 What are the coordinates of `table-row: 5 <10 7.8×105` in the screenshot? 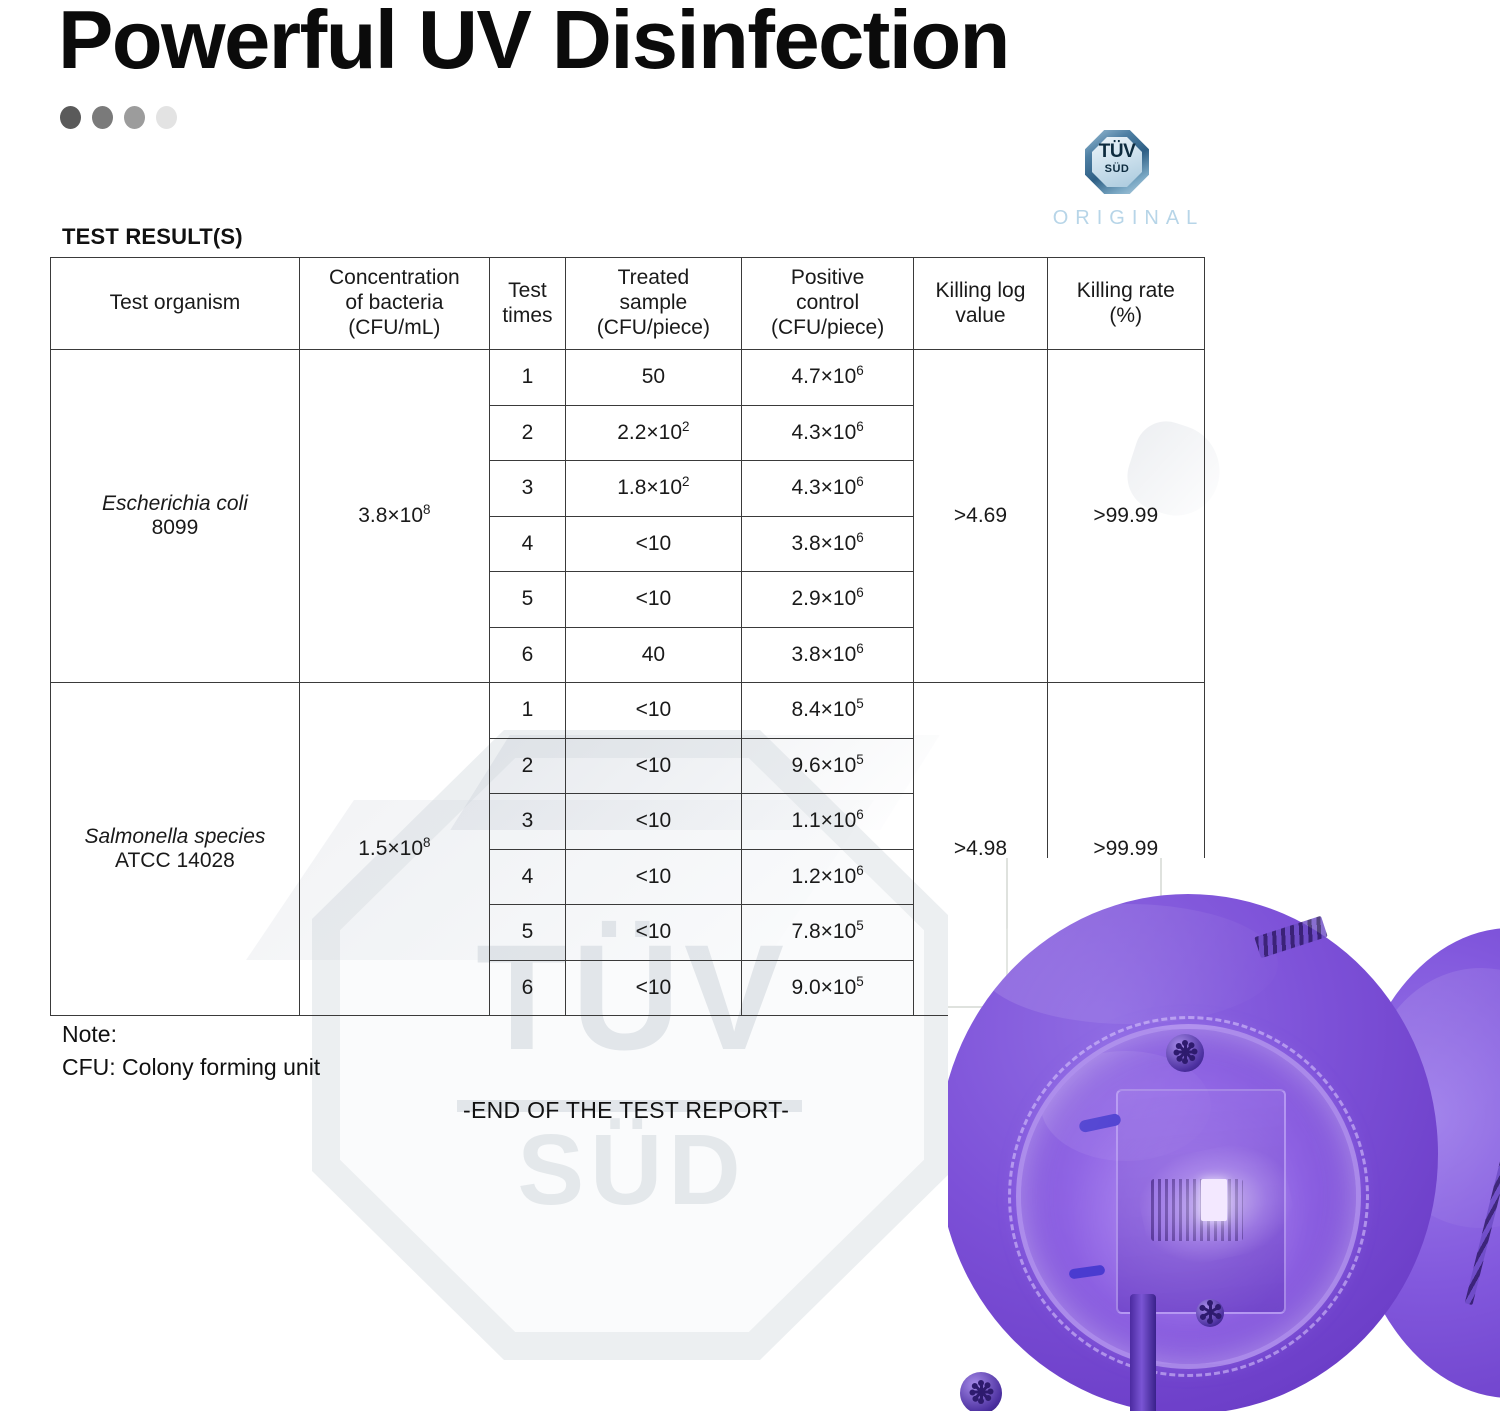 It's located at (628, 932).